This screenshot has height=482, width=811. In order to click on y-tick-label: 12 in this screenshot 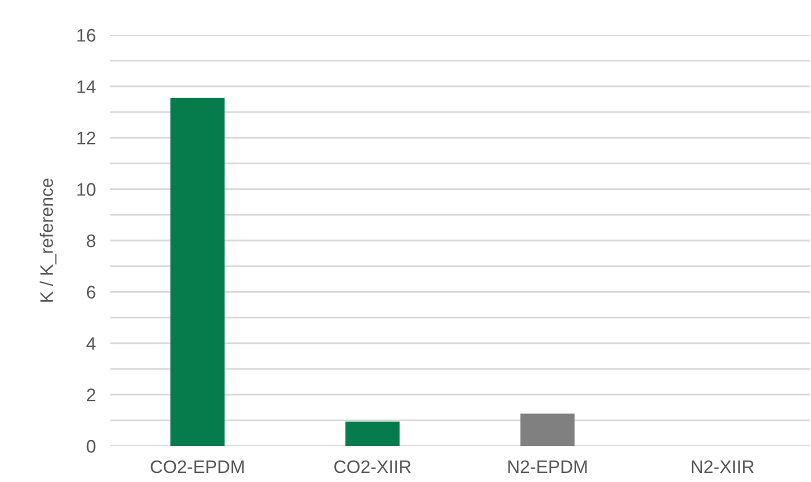, I will do `click(86, 138)`.